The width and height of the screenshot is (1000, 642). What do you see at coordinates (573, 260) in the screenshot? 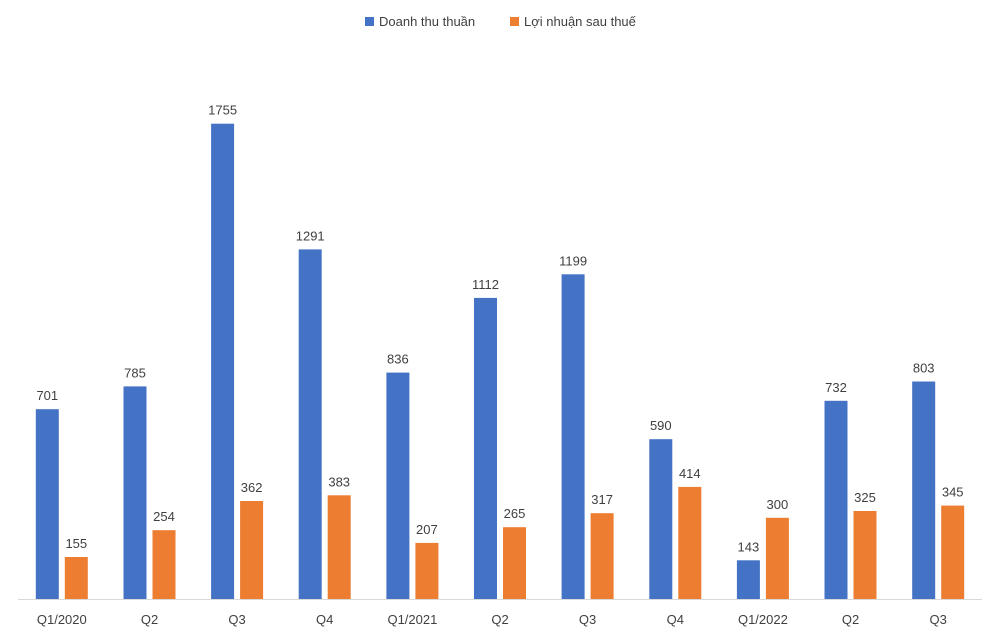
I see `data-label-s1-7: 1199` at bounding box center [573, 260].